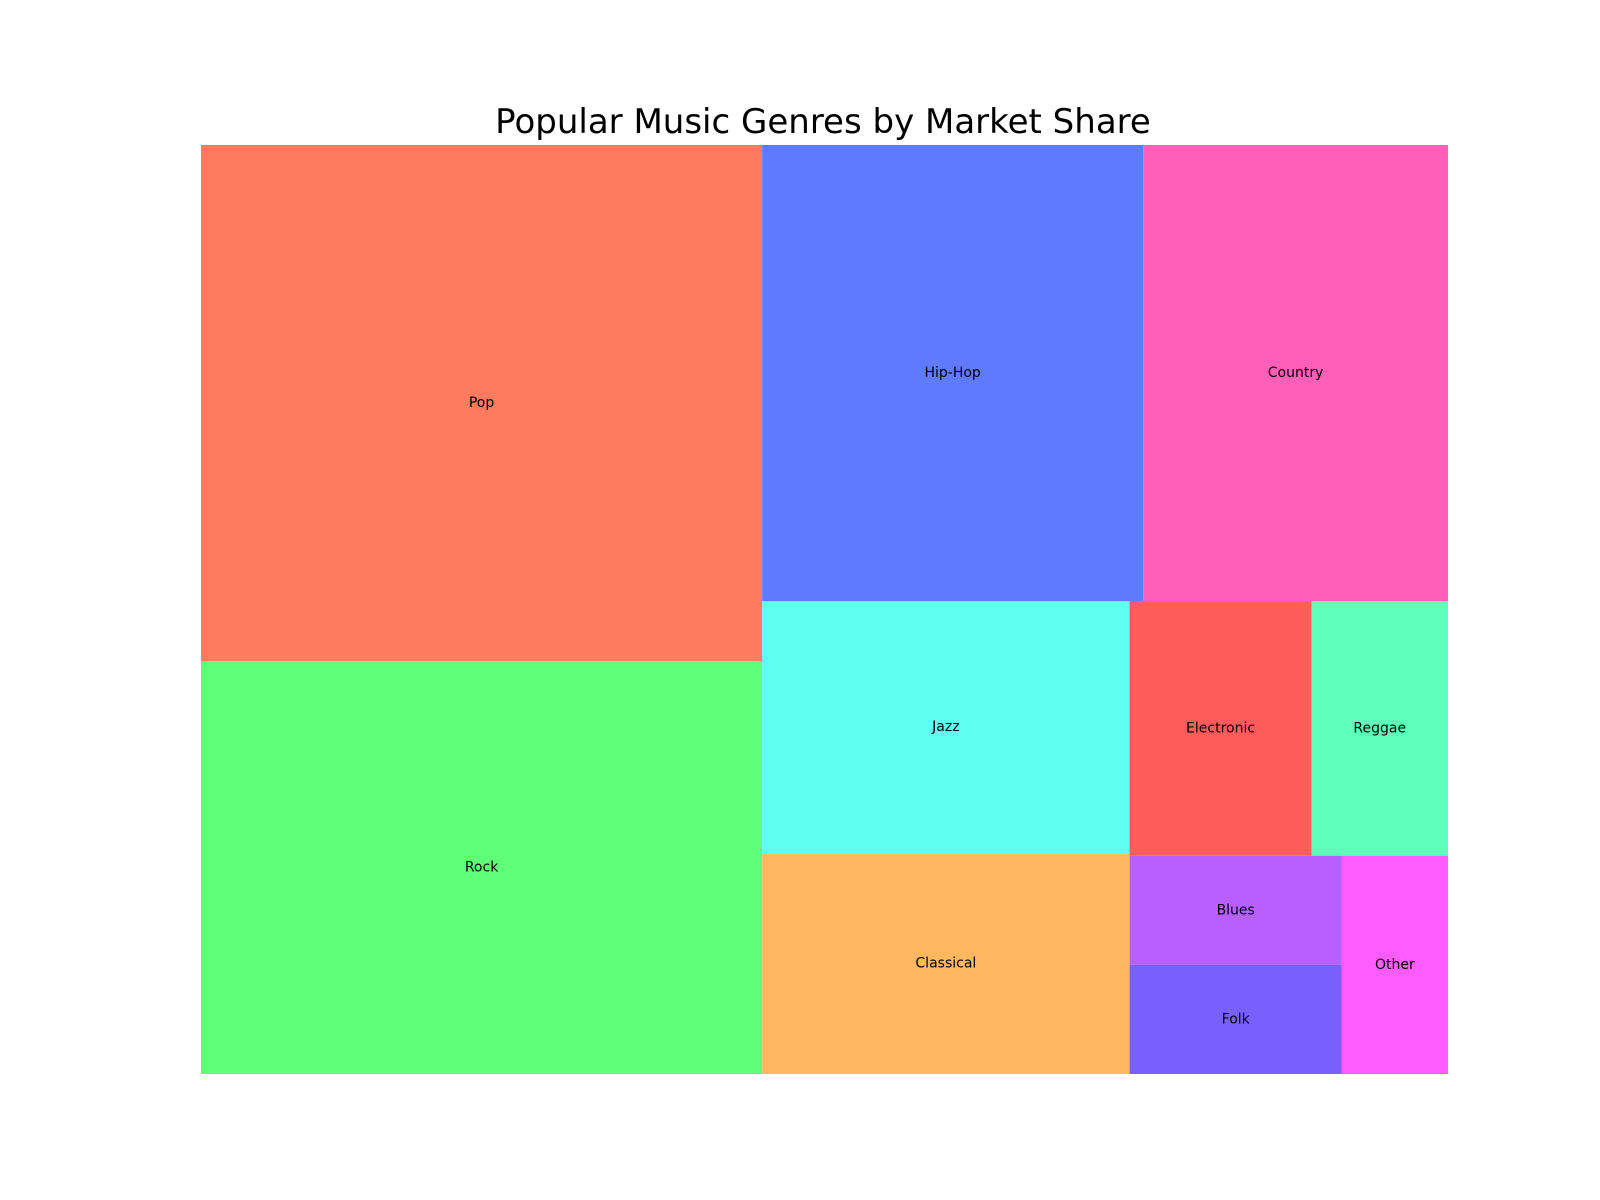 The width and height of the screenshot is (1600, 1200). I want to click on tile-classical, so click(946, 963).